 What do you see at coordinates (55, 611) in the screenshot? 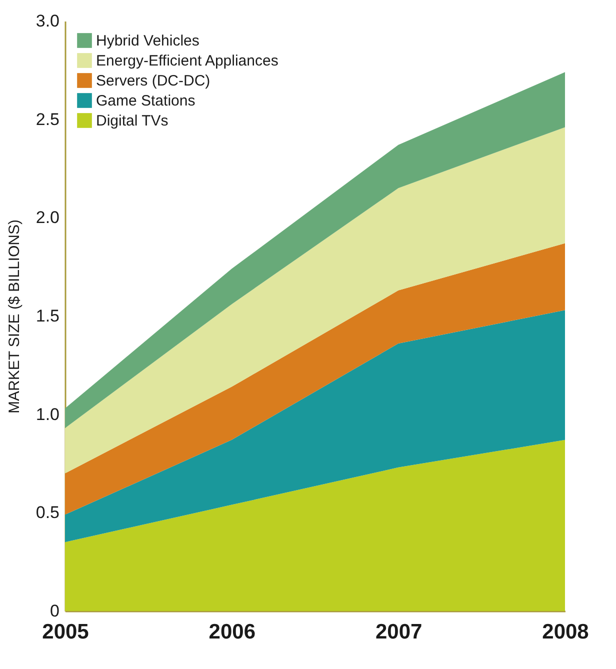
I see `y-tick-label: 0` at bounding box center [55, 611].